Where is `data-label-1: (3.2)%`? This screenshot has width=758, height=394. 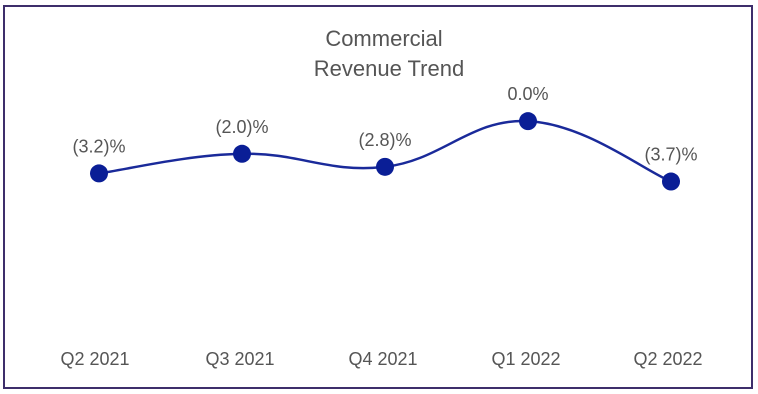 data-label-1: (3.2)% is located at coordinates (98, 146).